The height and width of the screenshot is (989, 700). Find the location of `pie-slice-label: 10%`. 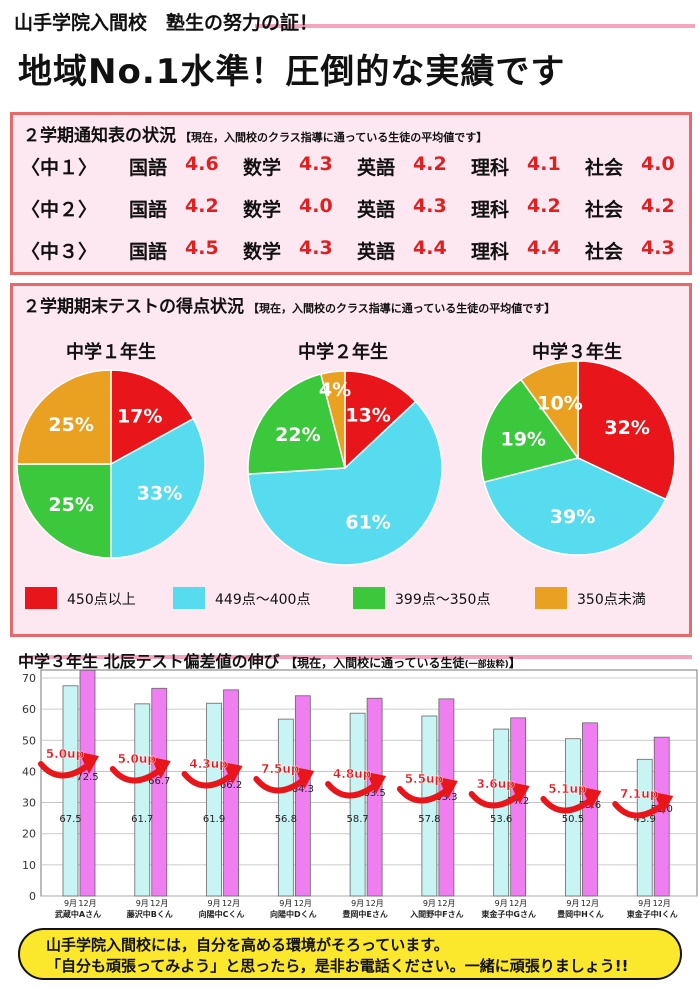

pie-slice-label: 10% is located at coordinates (559, 404).